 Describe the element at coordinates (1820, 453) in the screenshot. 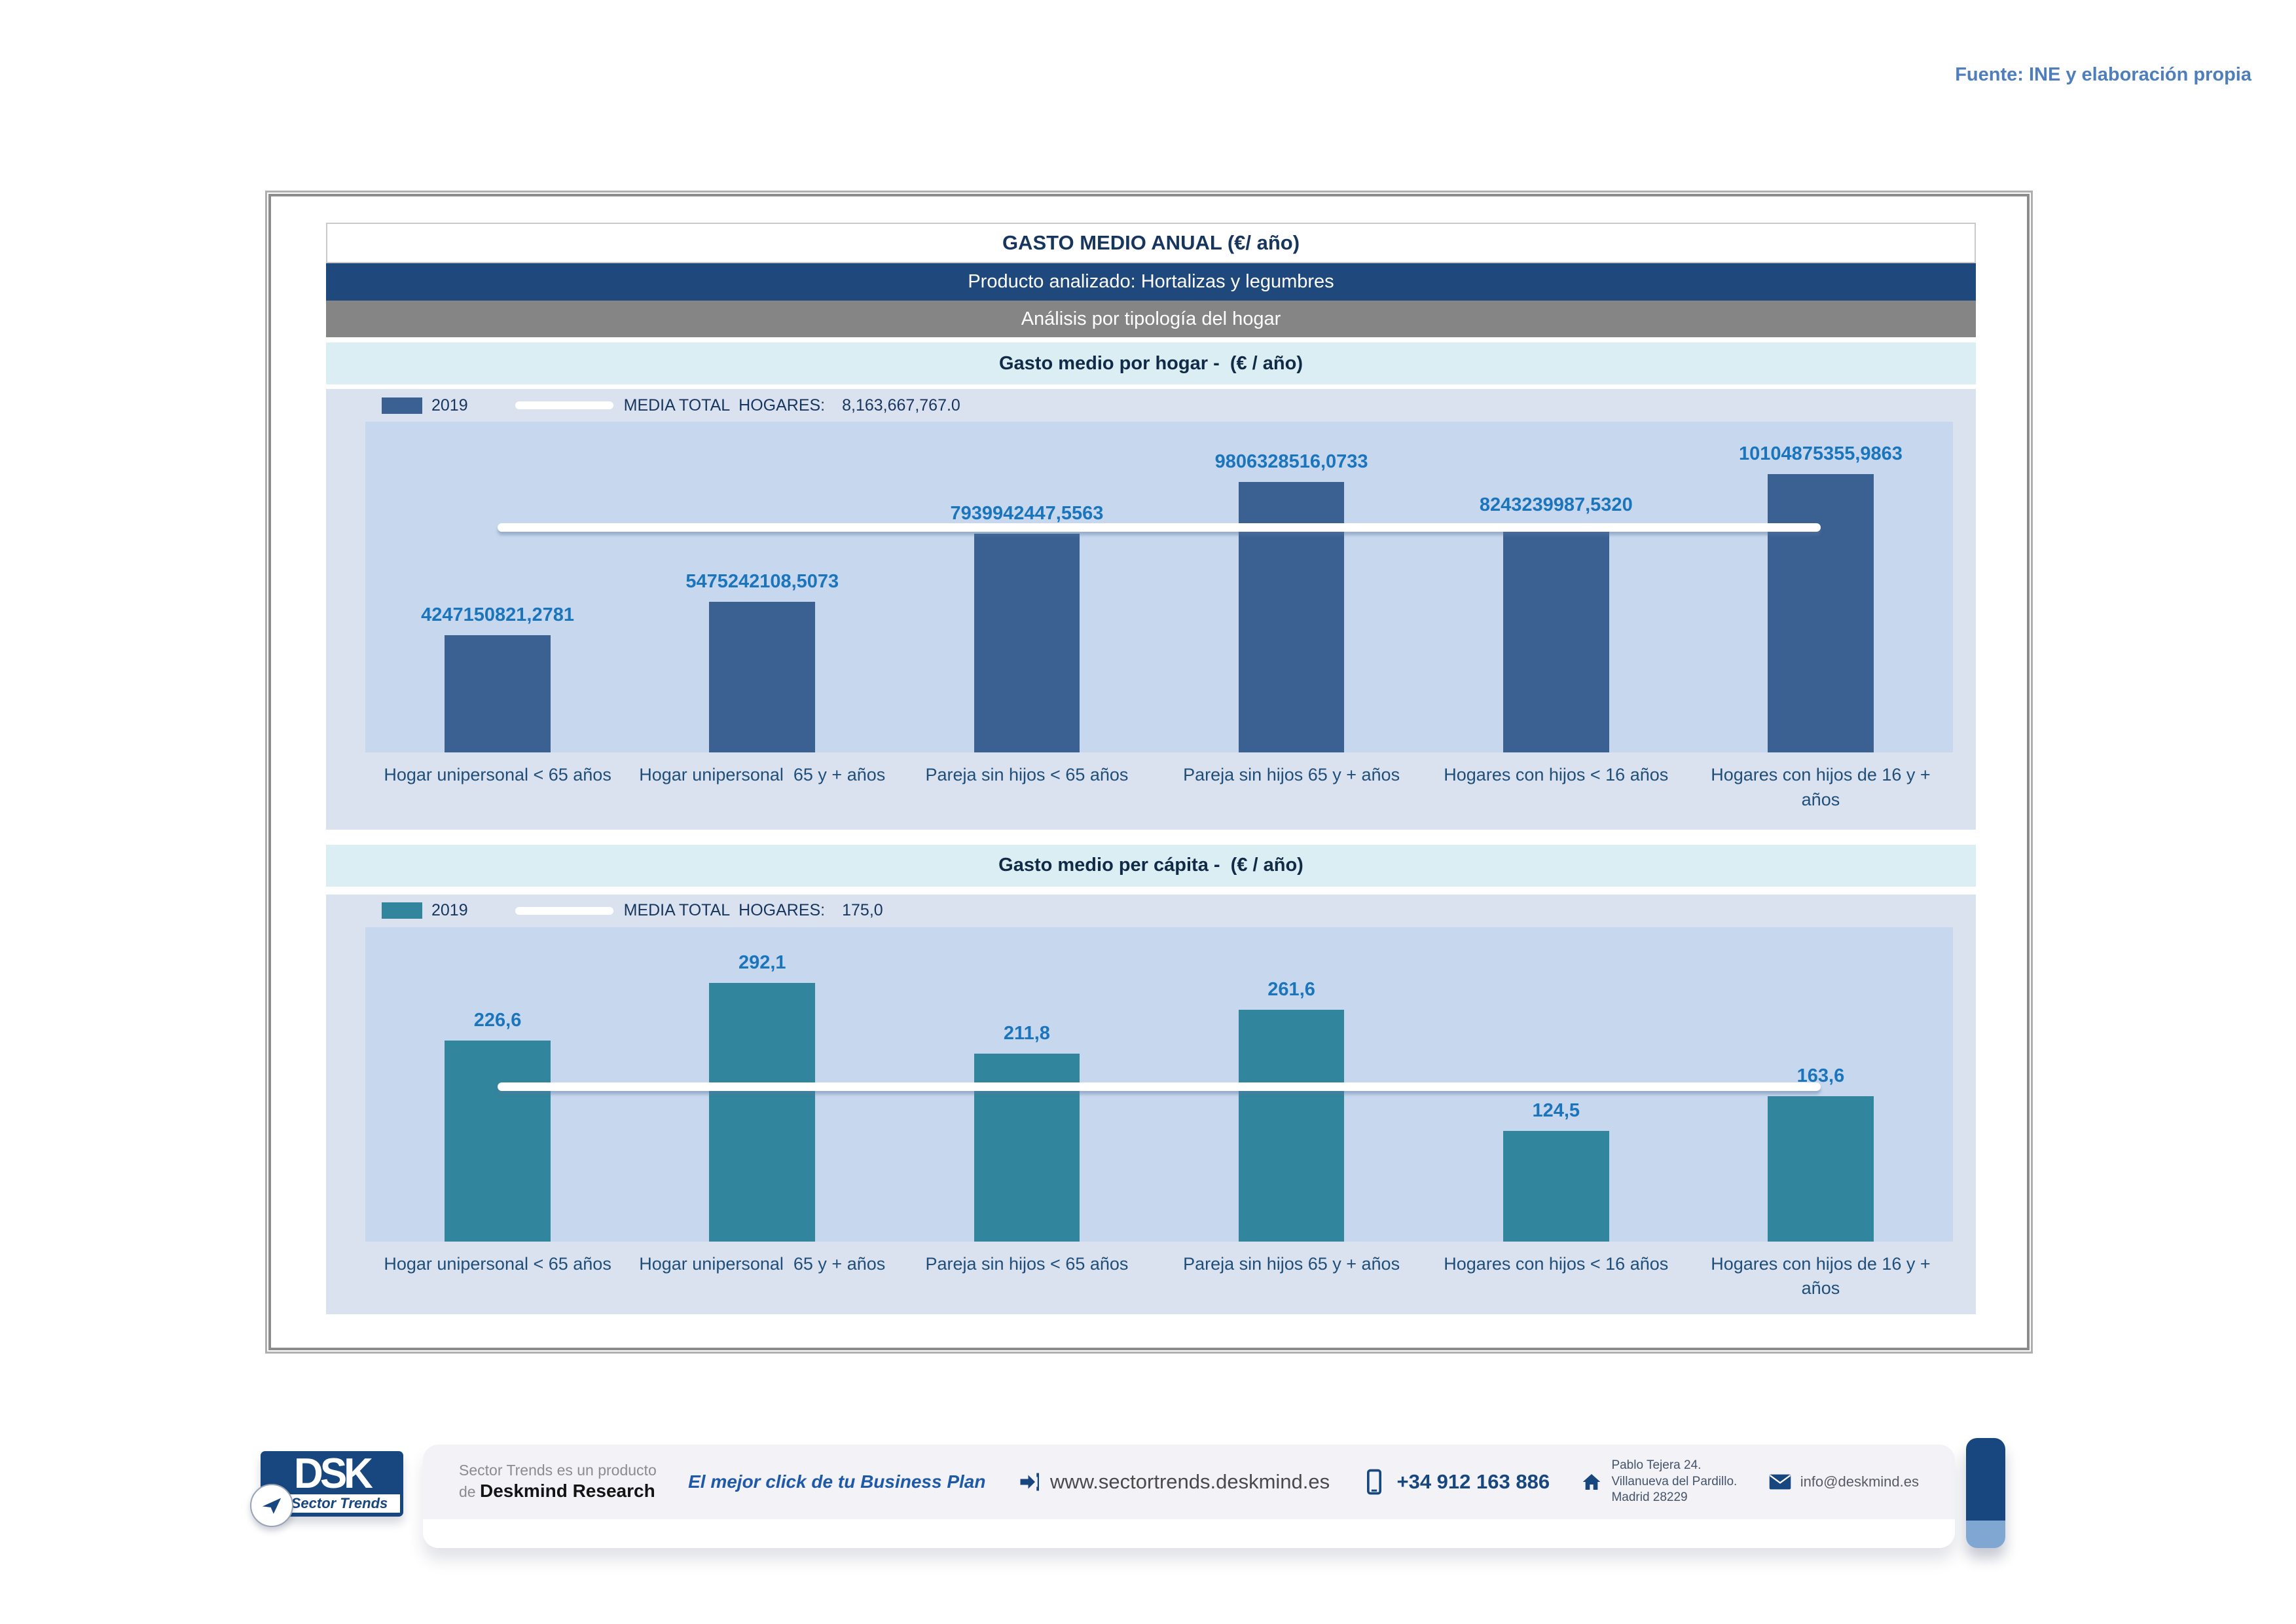

I see `bar-value-label: 10104875355,9863` at that location.